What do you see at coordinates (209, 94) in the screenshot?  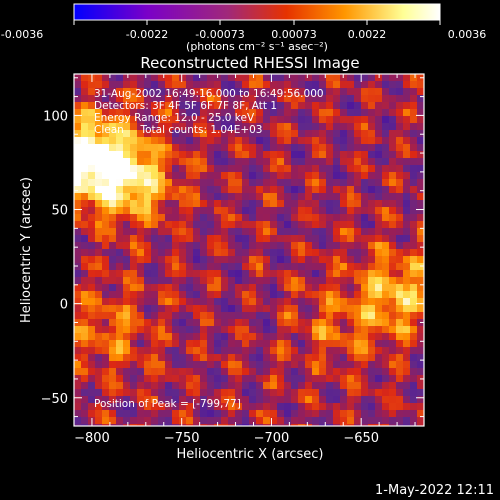 I see `annotation-time-range: 31-Aug-2002 16:49:16.000 to 16:49:56.000` at bounding box center [209, 94].